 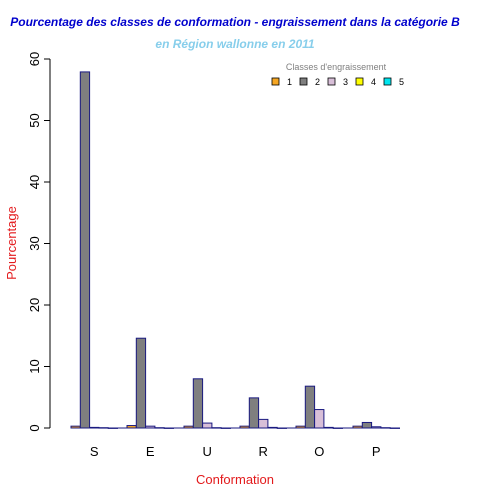 What do you see at coordinates (281, 82) in the screenshot?
I see `legend-item-1: 1` at bounding box center [281, 82].